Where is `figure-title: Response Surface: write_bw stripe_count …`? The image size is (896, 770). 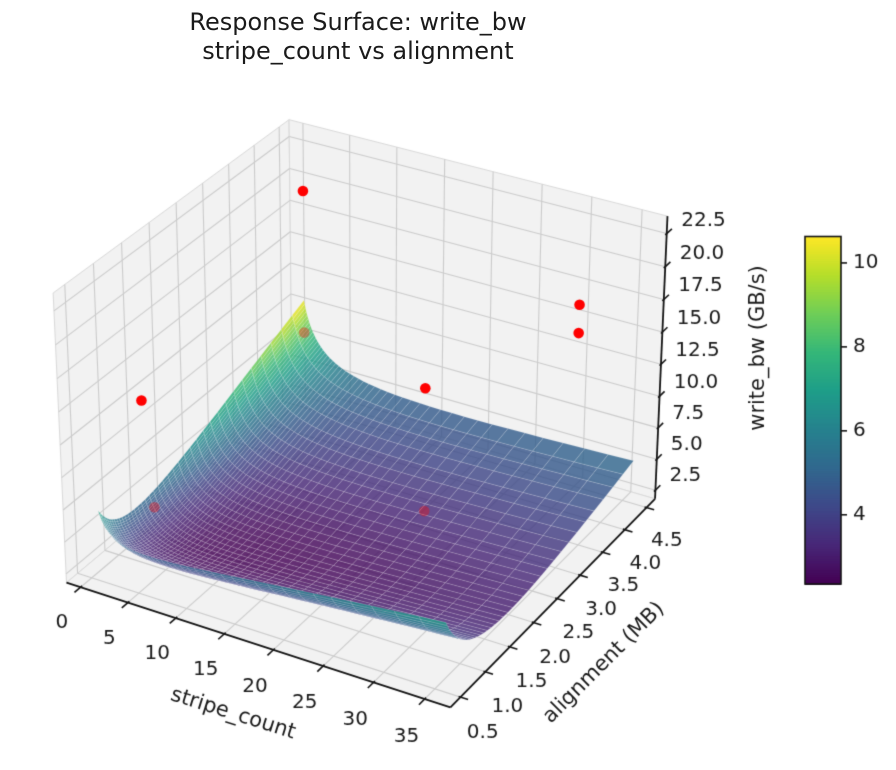 figure-title: Response Surface: write_bw stripe_count … is located at coordinates (358, 36).